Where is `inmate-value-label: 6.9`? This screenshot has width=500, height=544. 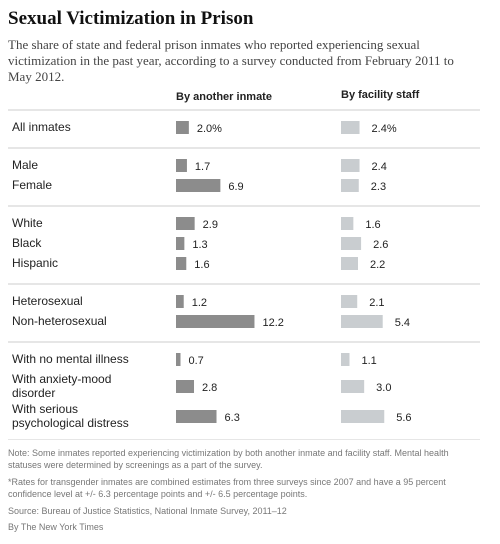 inmate-value-label: 6.9 is located at coordinates (235, 187).